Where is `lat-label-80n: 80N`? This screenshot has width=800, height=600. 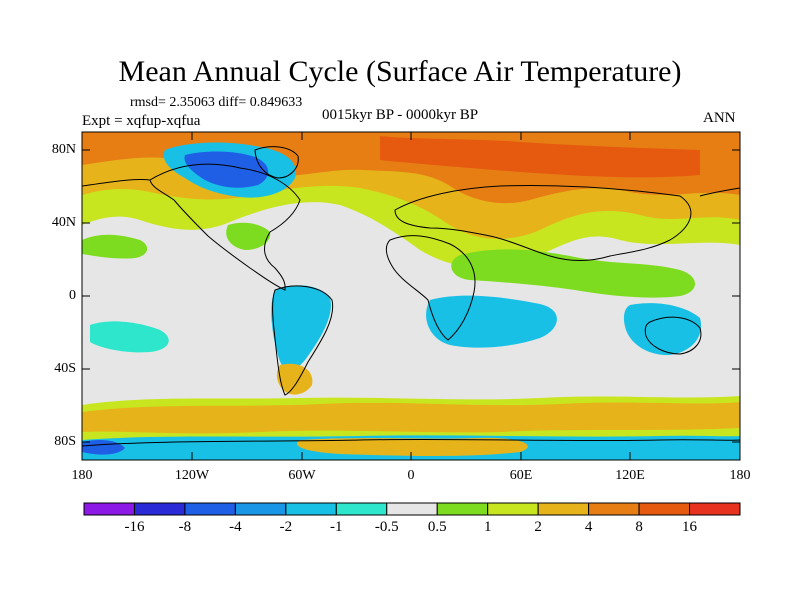 lat-label-80n: 80N is located at coordinates (63, 149).